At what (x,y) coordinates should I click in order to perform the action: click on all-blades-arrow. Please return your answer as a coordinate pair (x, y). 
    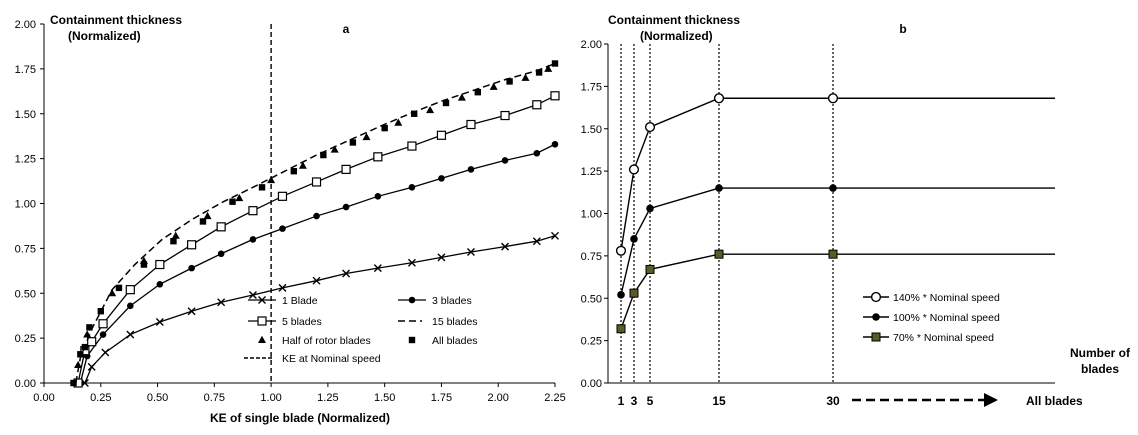
    Looking at the image, I should click on (925, 400).